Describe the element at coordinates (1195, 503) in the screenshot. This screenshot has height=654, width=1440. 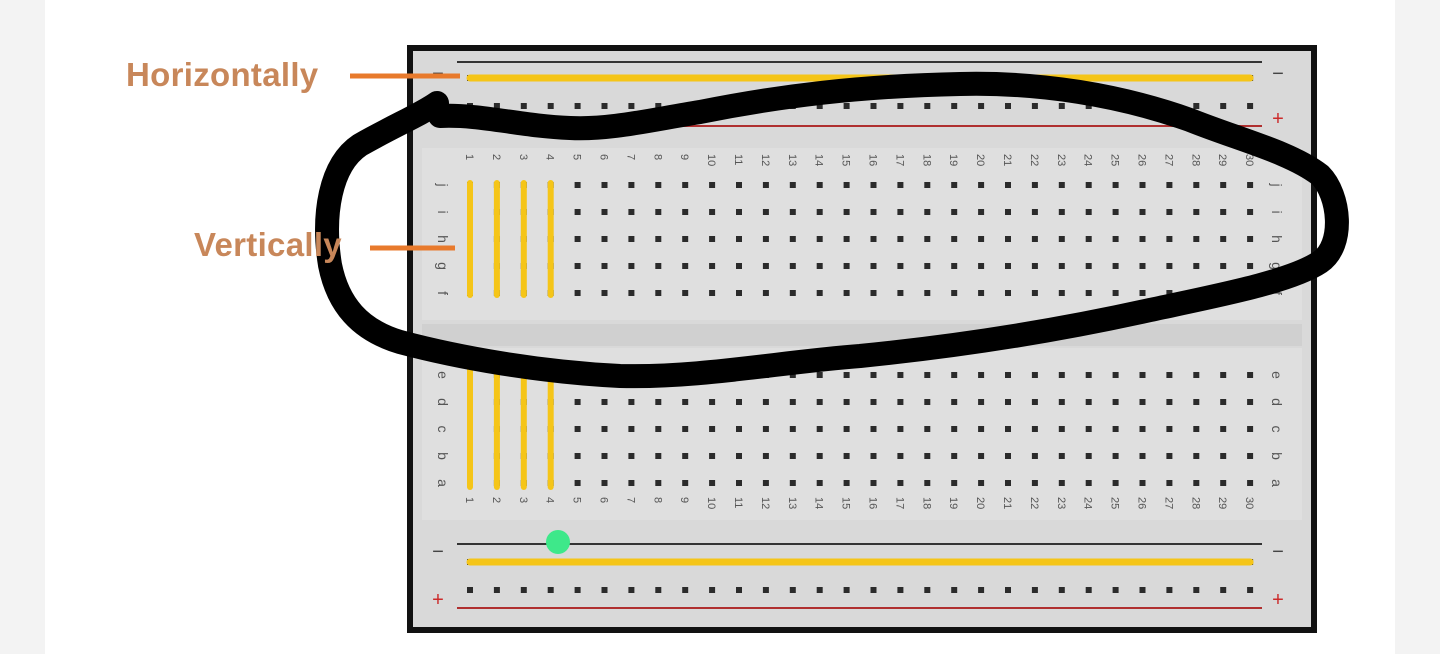
I see `column-number: 28` at that location.